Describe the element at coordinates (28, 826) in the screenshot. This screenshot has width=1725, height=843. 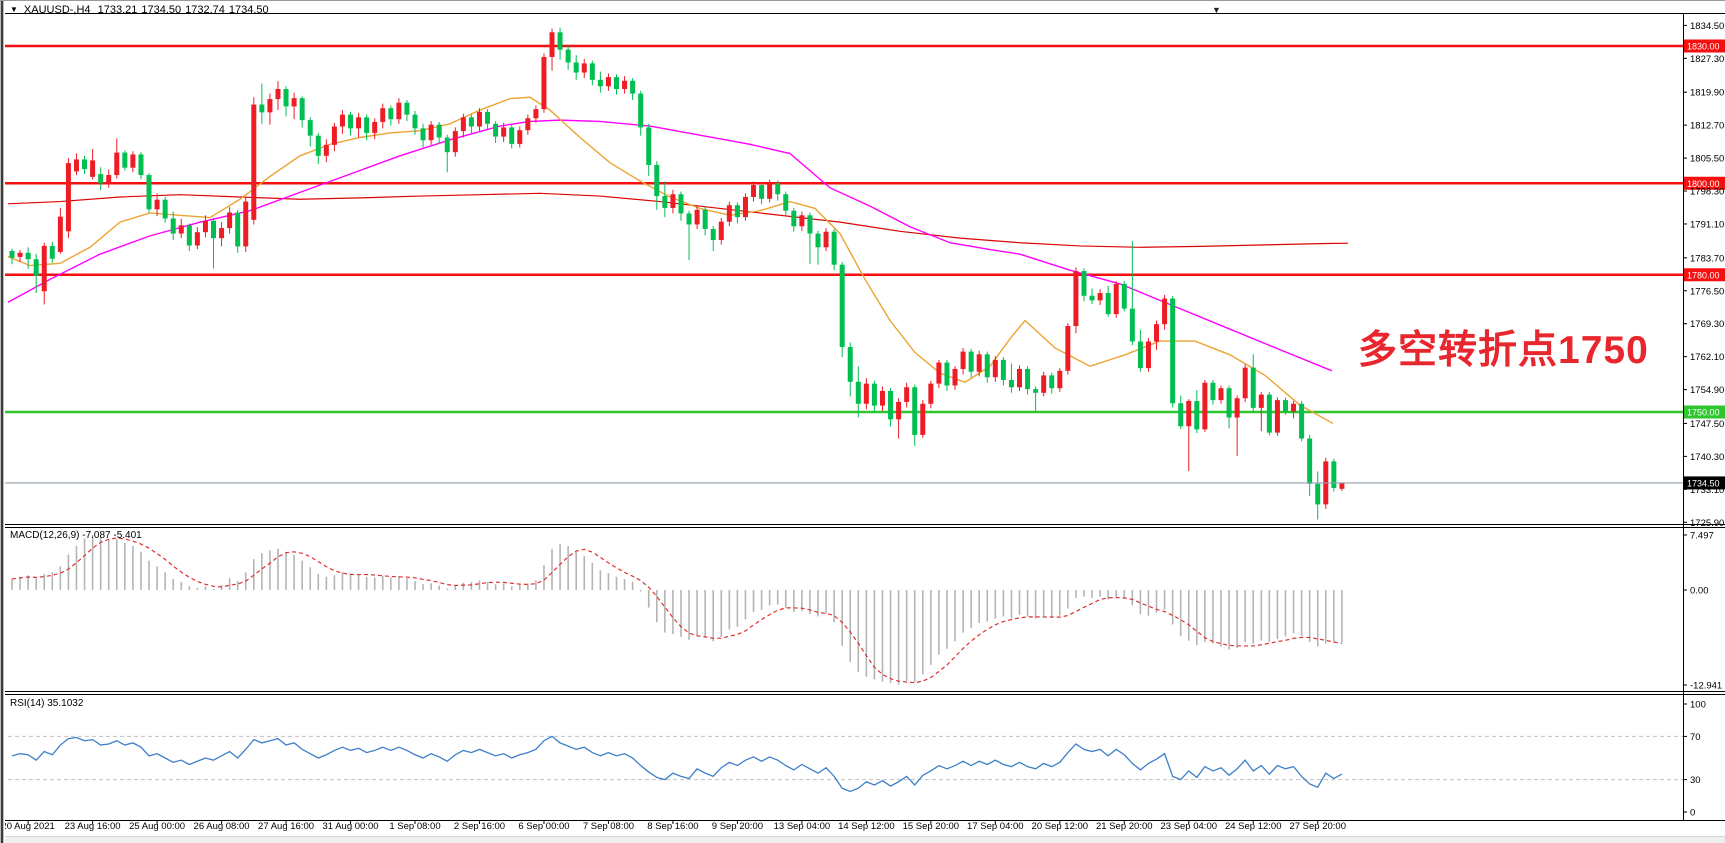
I see `time-label: 20 Aug 2021` at that location.